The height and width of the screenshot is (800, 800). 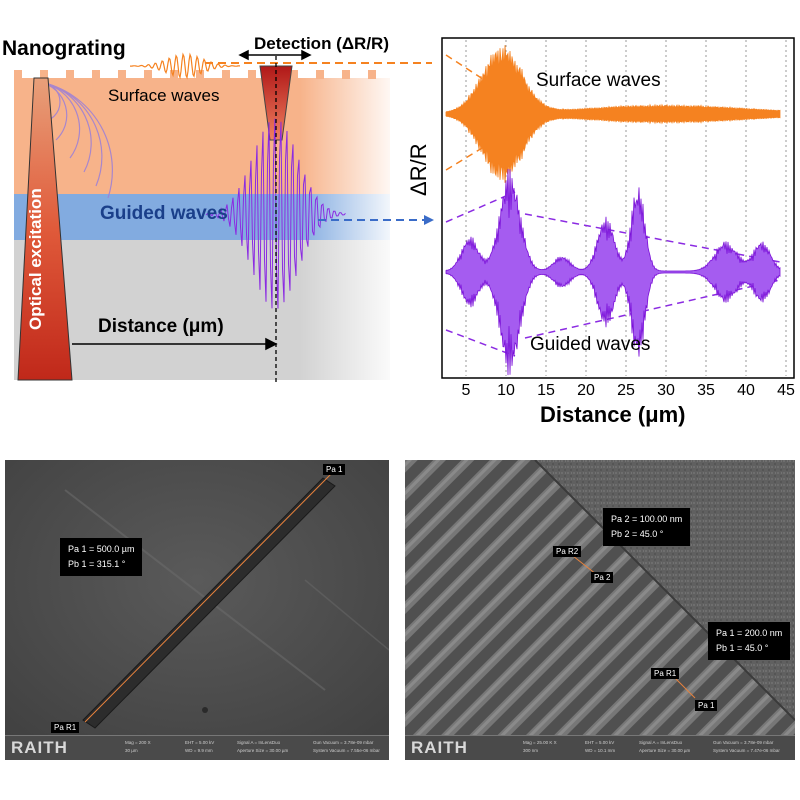 What do you see at coordinates (208, 598) in the screenshot?
I see `measure-line` at bounding box center [208, 598].